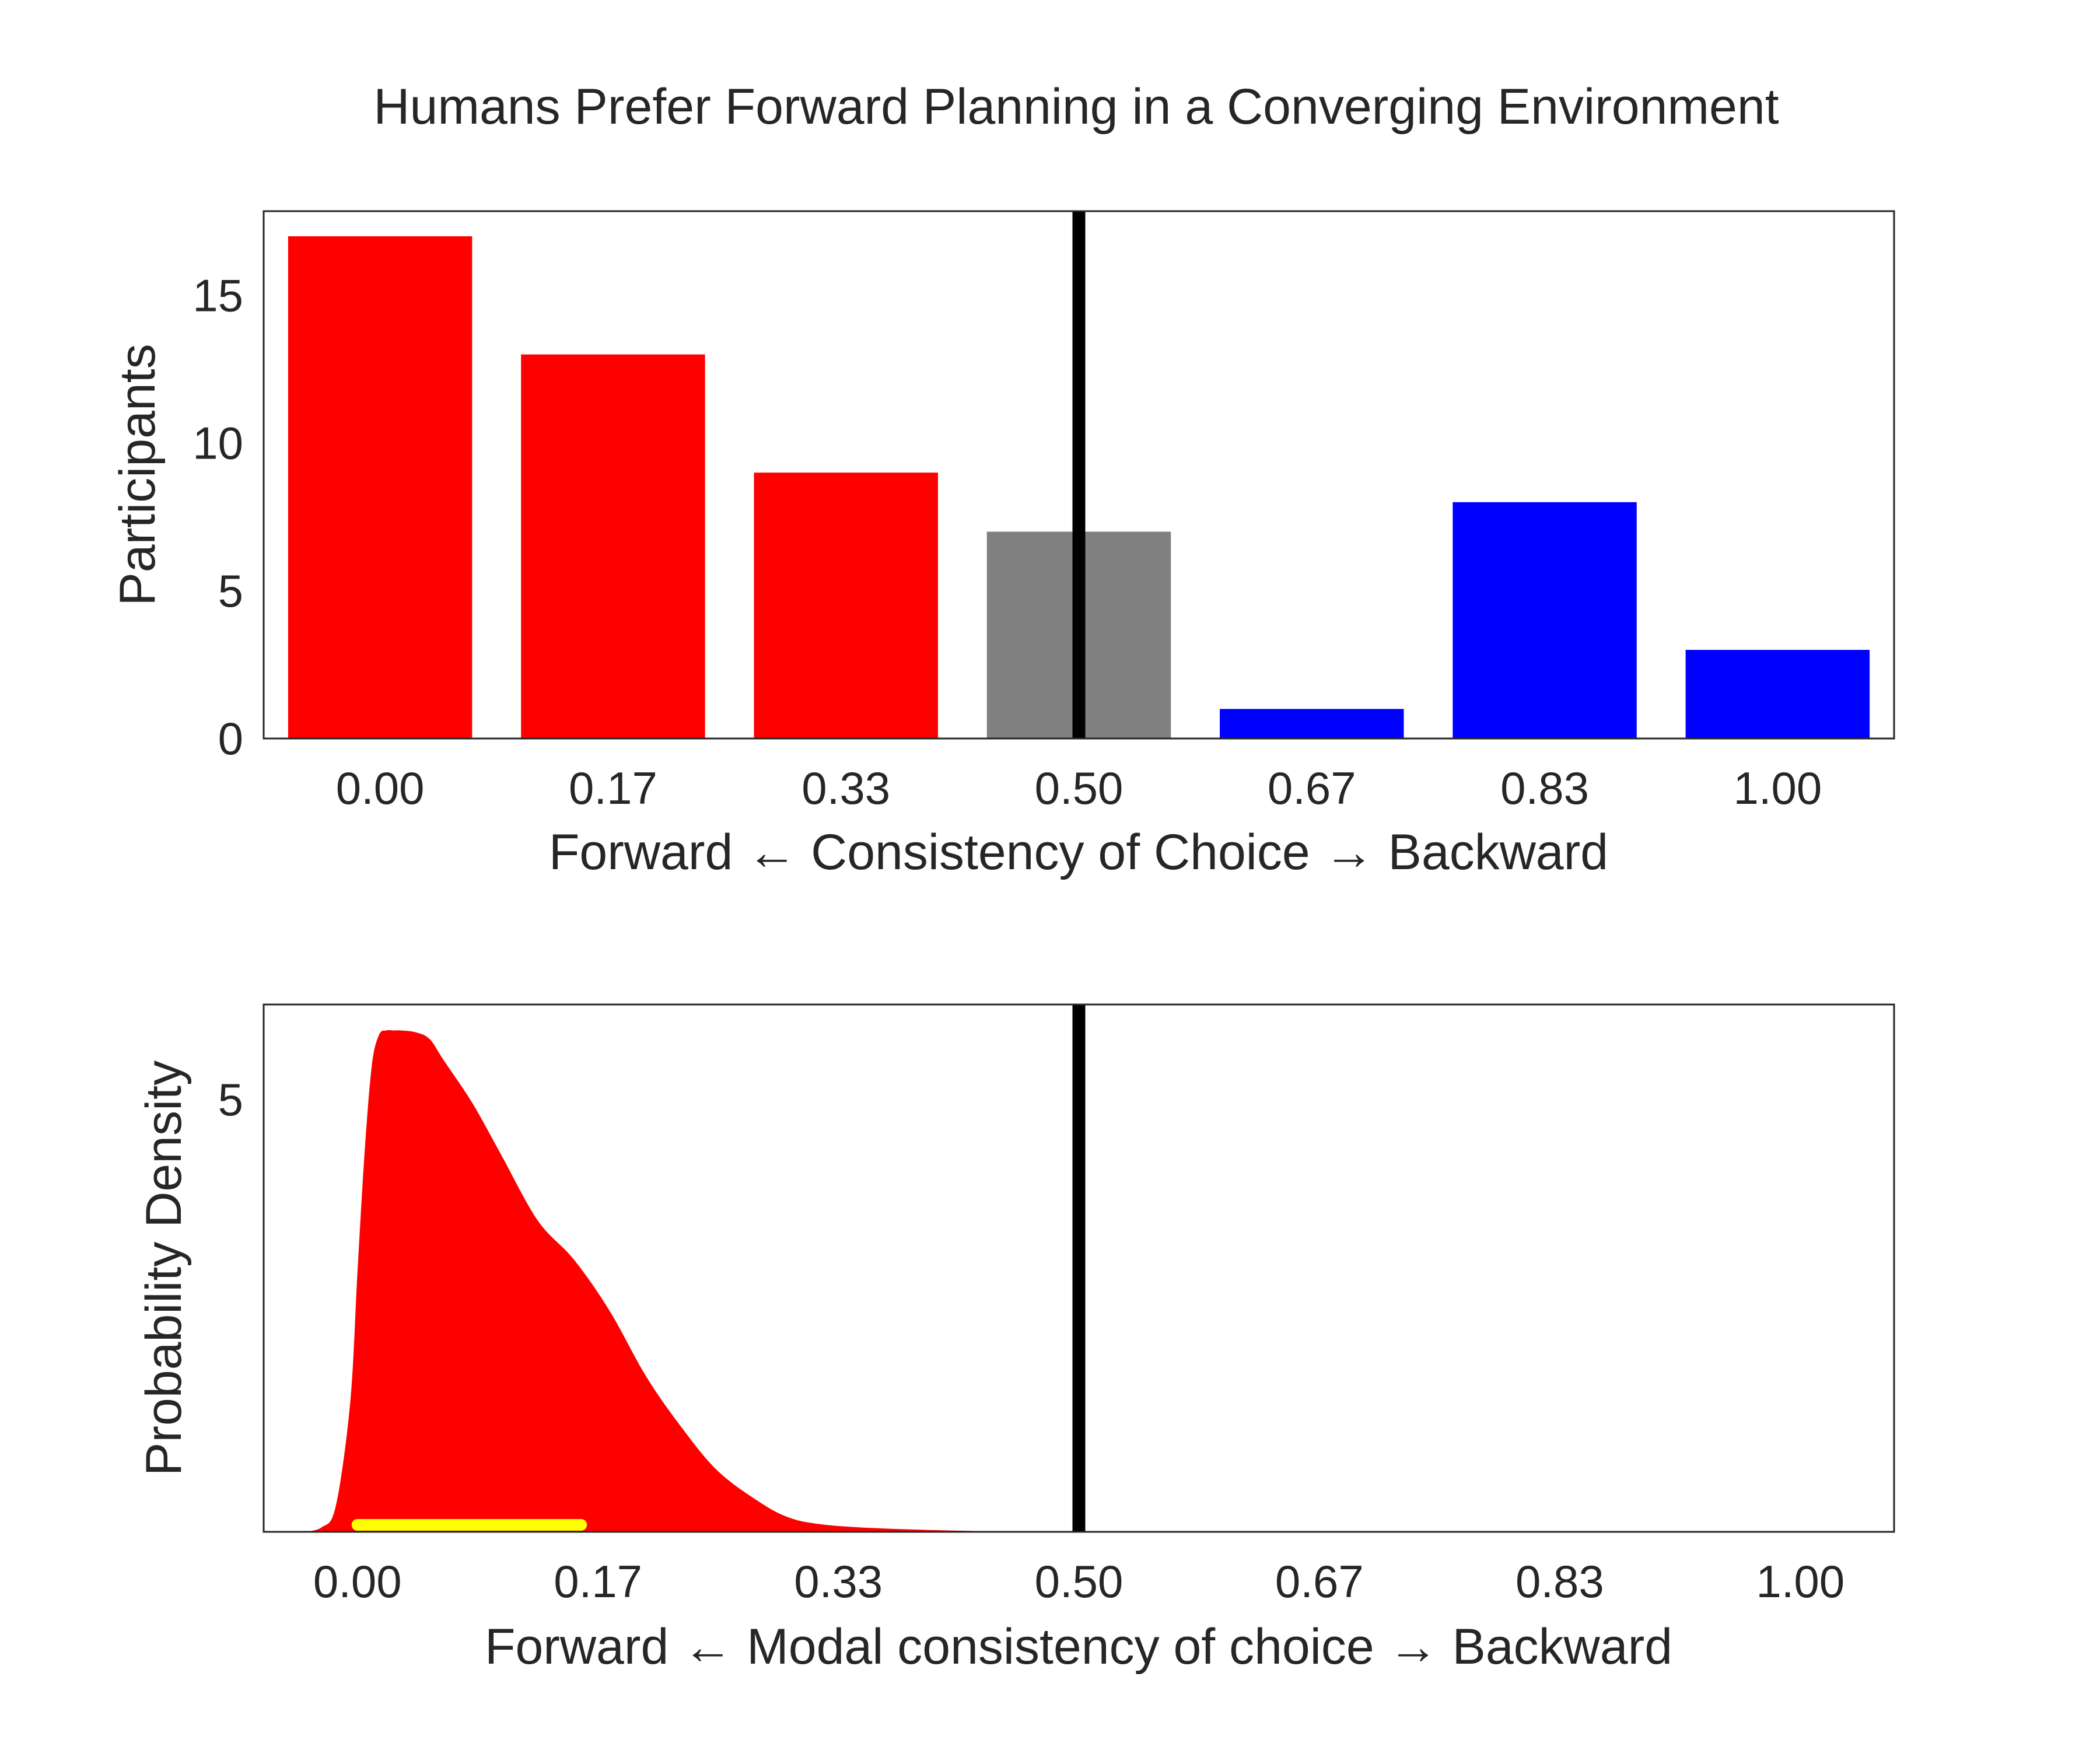 Image resolution: width=2100 pixels, height=1750 pixels. What do you see at coordinates (217, 295) in the screenshot?
I see `bar-y-tick-label: 15` at bounding box center [217, 295].